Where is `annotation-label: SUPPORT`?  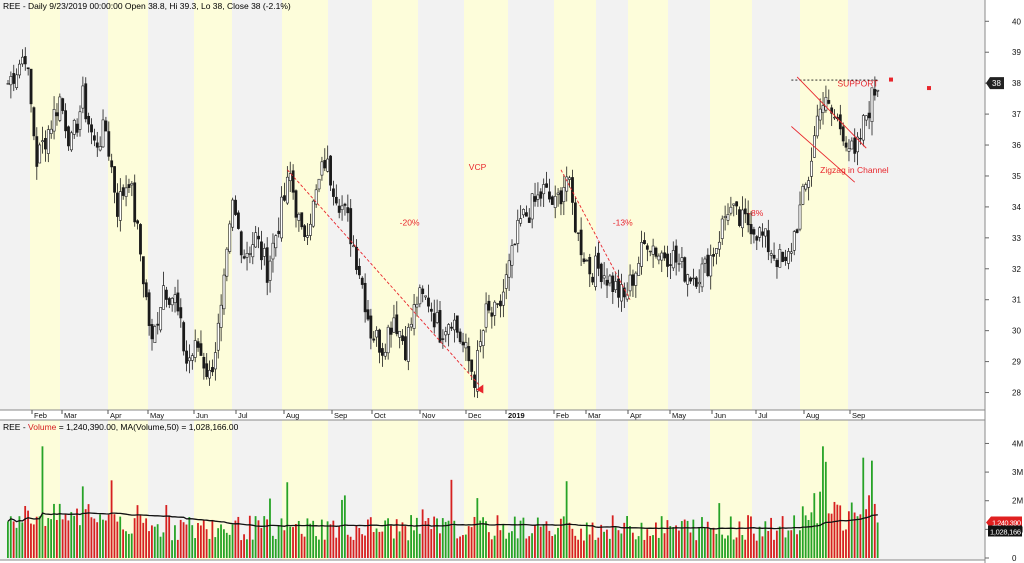 annotation-label: SUPPORT is located at coordinates (857, 83).